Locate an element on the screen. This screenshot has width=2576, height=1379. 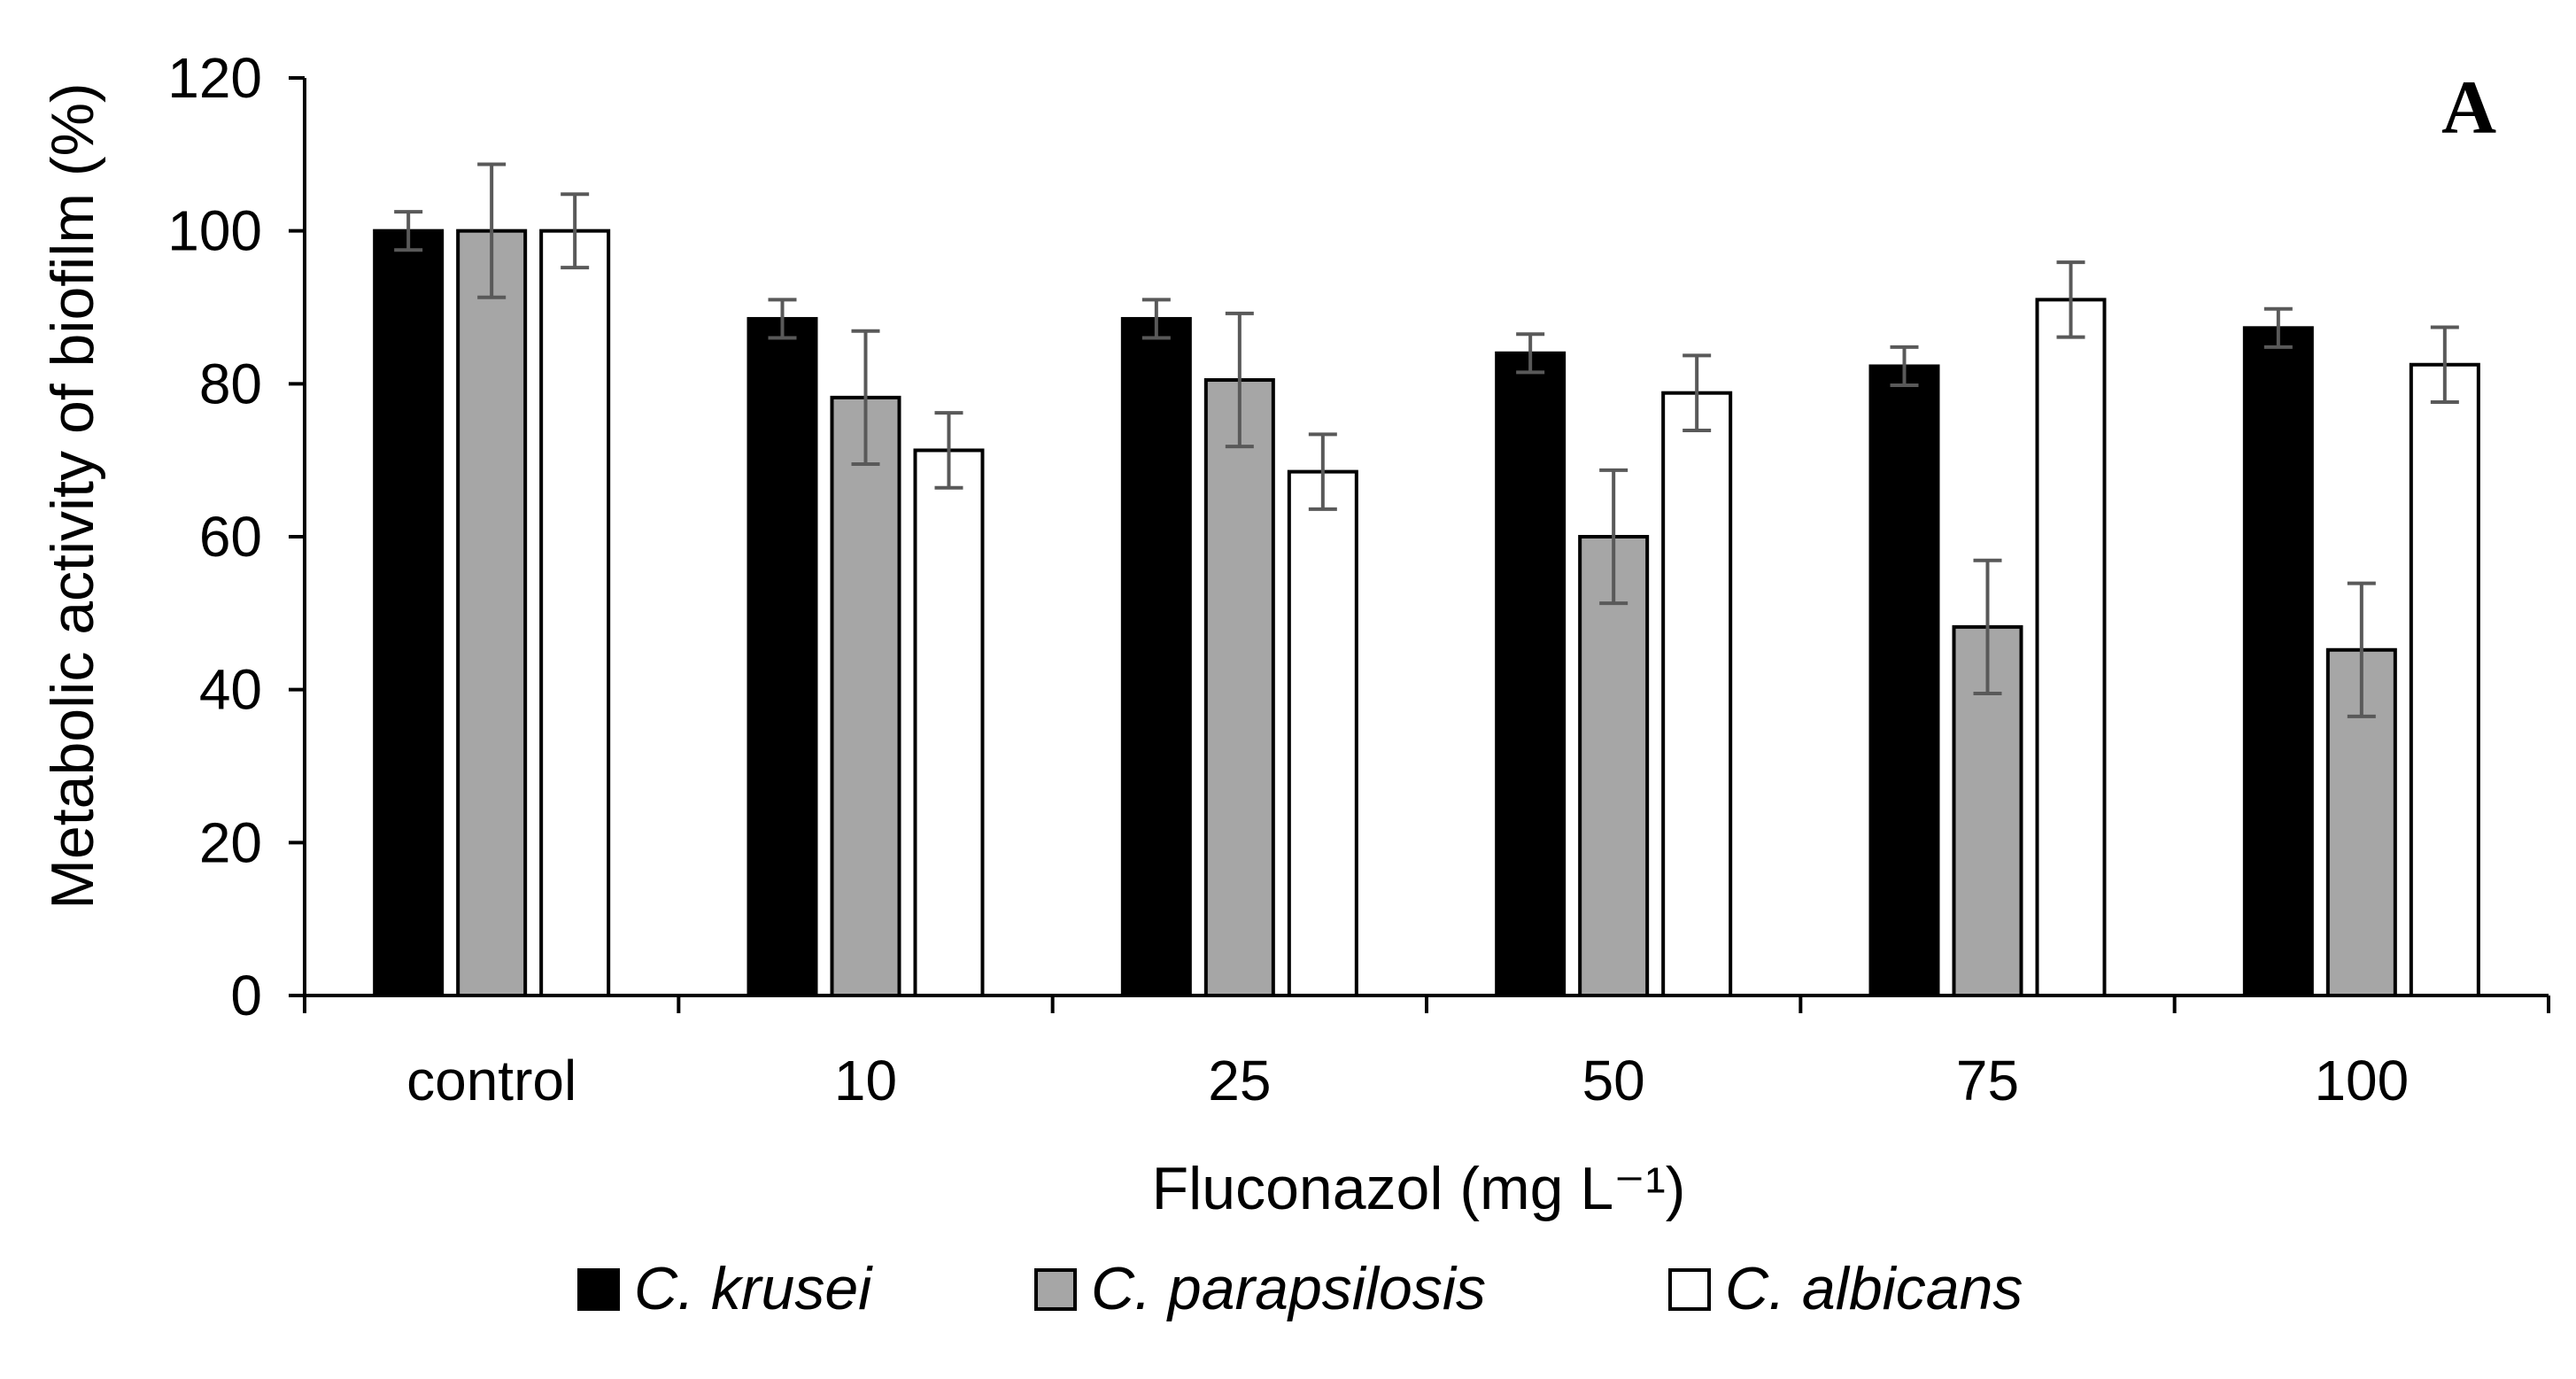
x-tick-label: control is located at coordinates (491, 1080).